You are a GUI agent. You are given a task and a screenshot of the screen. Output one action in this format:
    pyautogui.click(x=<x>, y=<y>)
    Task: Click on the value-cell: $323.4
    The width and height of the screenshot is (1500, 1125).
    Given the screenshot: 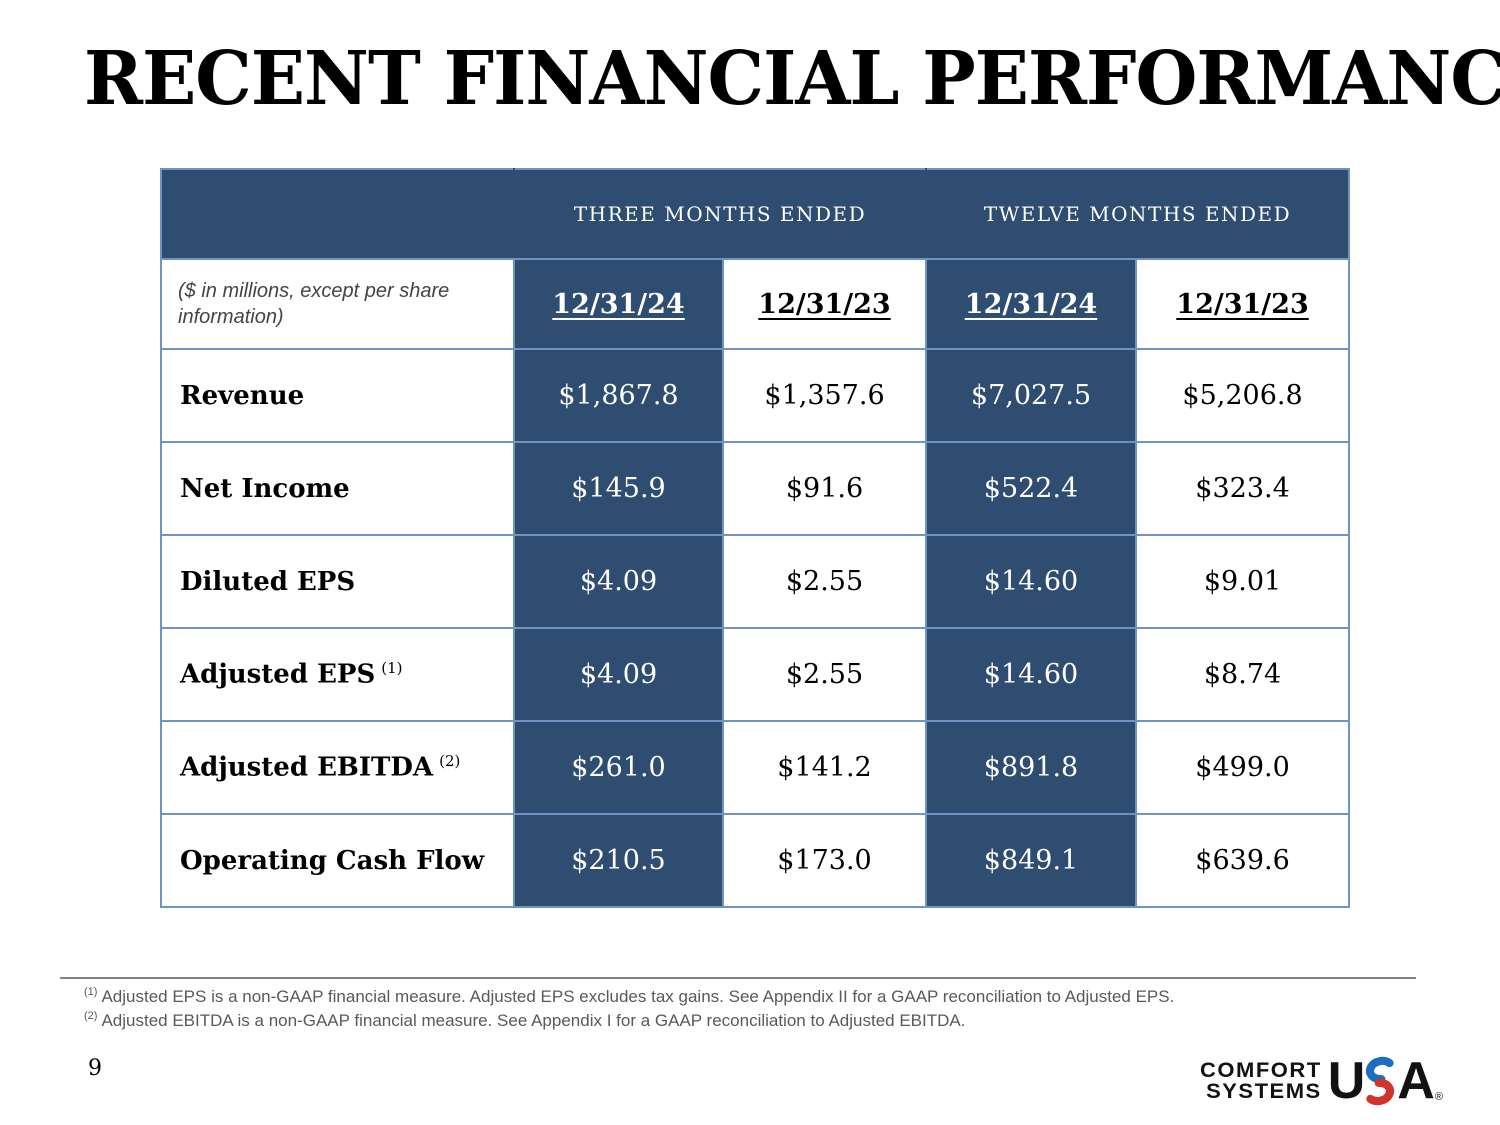 What is the action you would take?
    pyautogui.click(x=1243, y=488)
    